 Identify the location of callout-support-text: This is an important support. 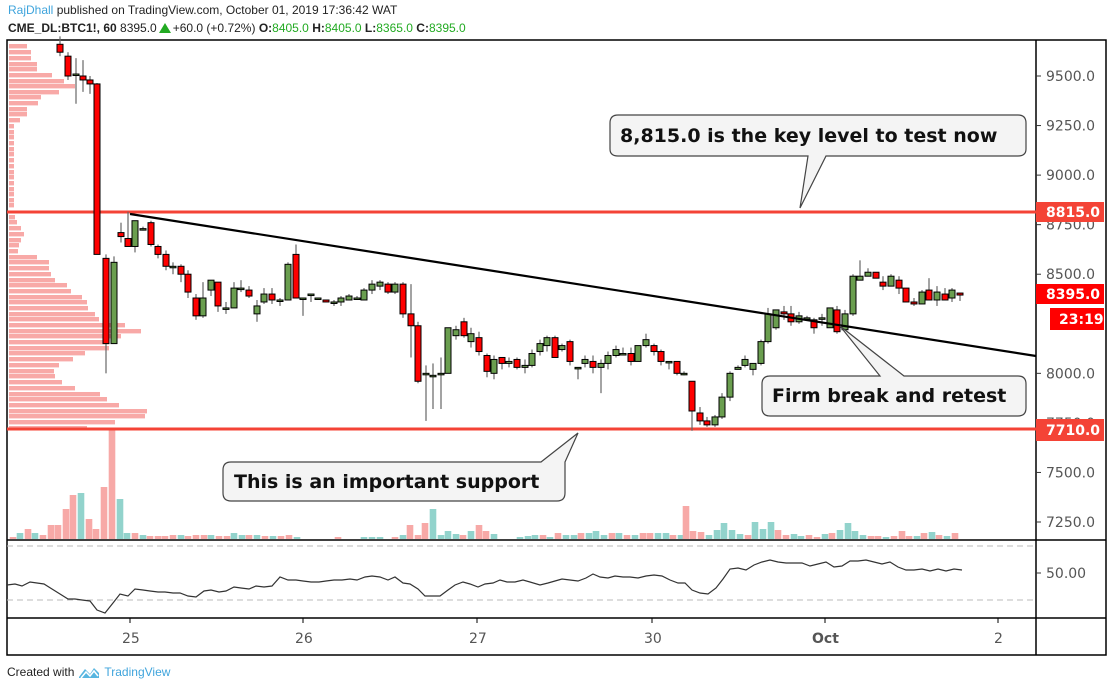
(386, 482).